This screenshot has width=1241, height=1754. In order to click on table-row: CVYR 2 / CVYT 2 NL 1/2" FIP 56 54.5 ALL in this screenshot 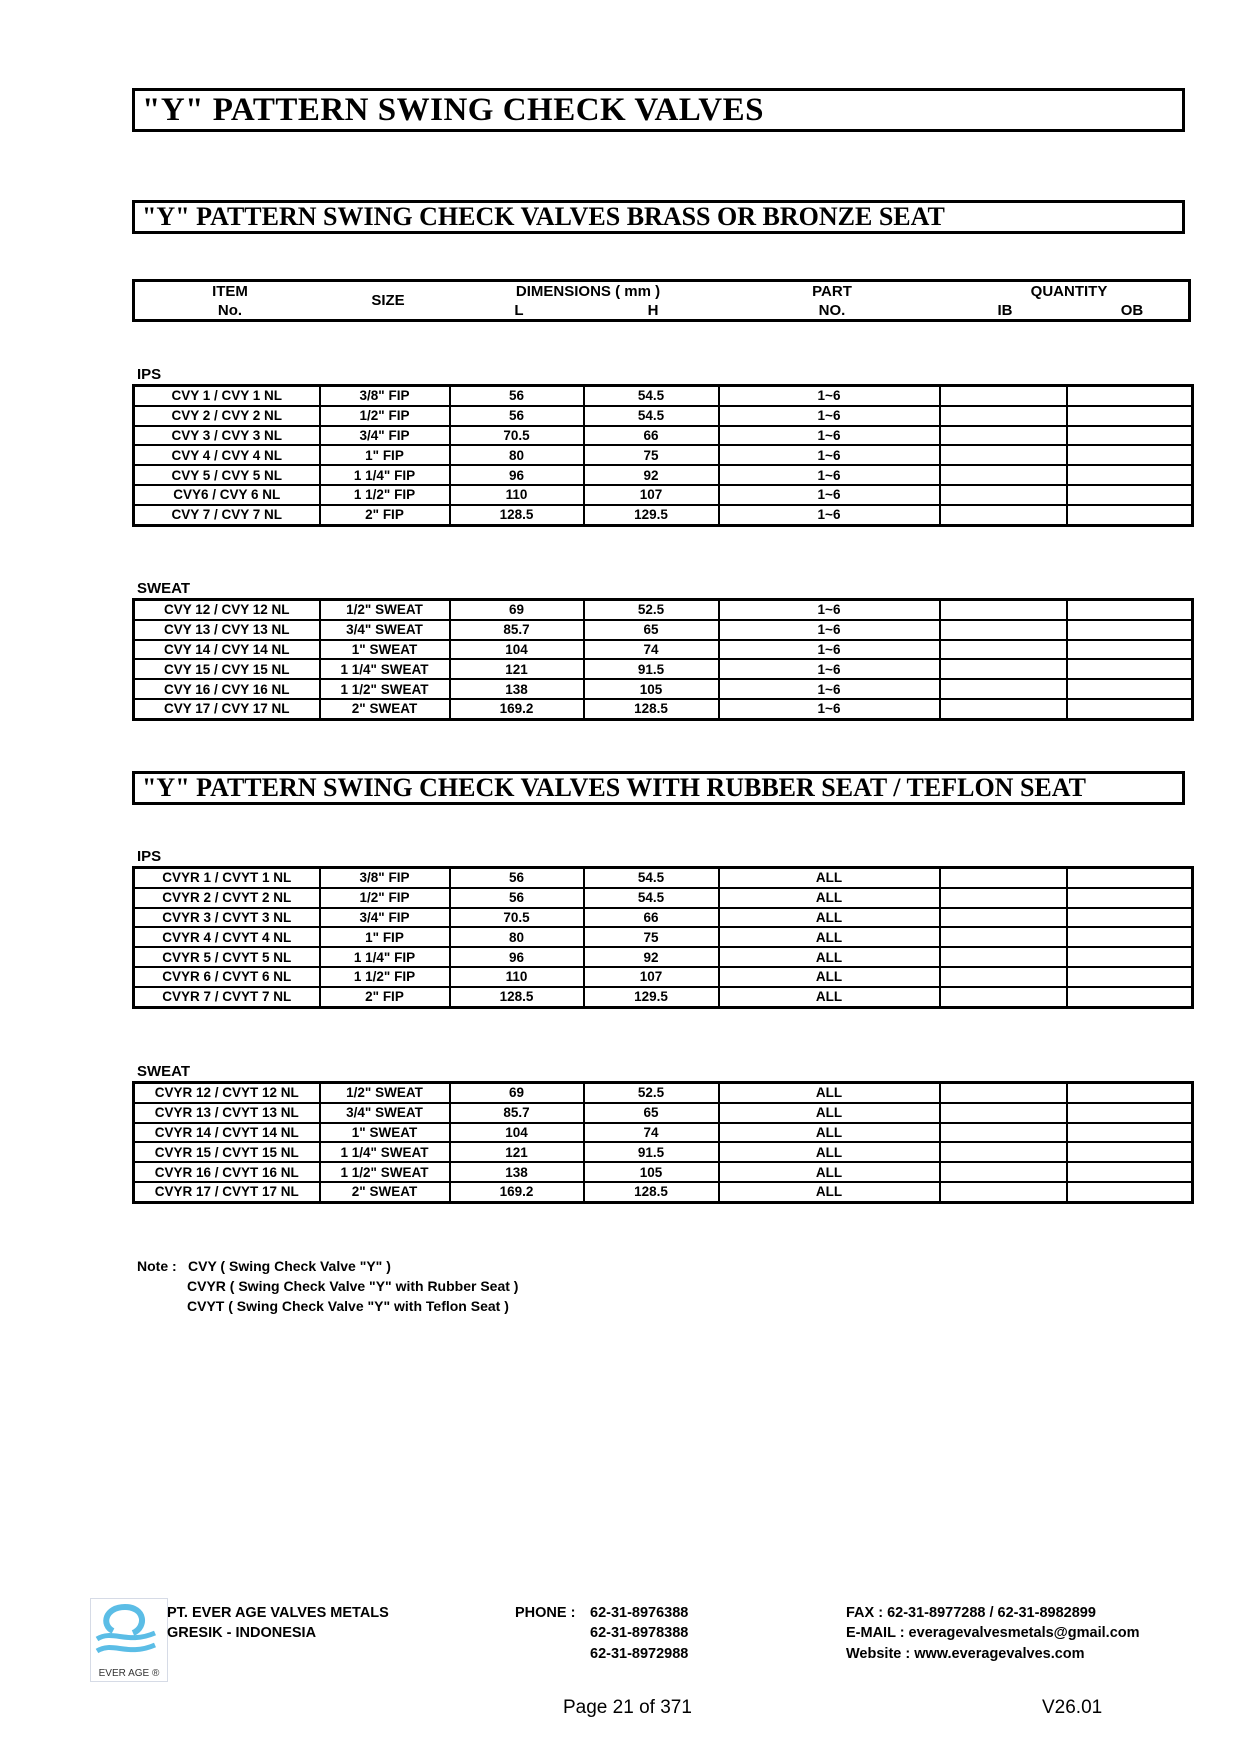, I will do `click(663, 897)`.